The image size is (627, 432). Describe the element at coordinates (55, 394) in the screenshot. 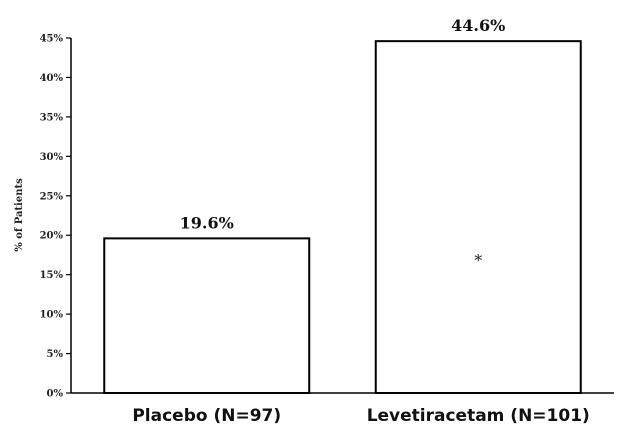

I see `y-tick-label: 0%` at that location.